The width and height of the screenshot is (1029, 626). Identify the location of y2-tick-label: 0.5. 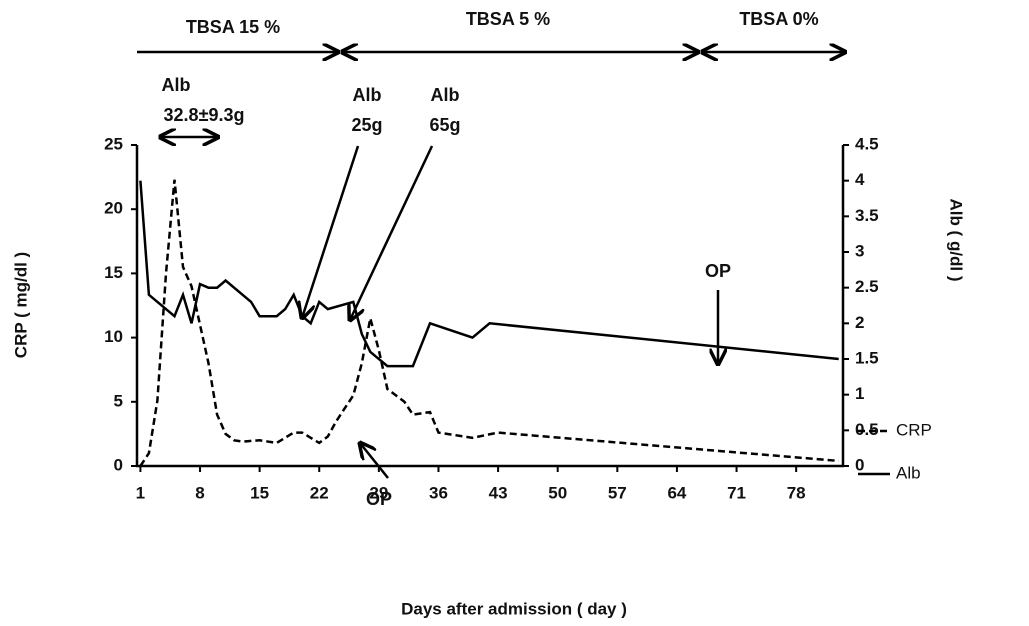
(867, 429).